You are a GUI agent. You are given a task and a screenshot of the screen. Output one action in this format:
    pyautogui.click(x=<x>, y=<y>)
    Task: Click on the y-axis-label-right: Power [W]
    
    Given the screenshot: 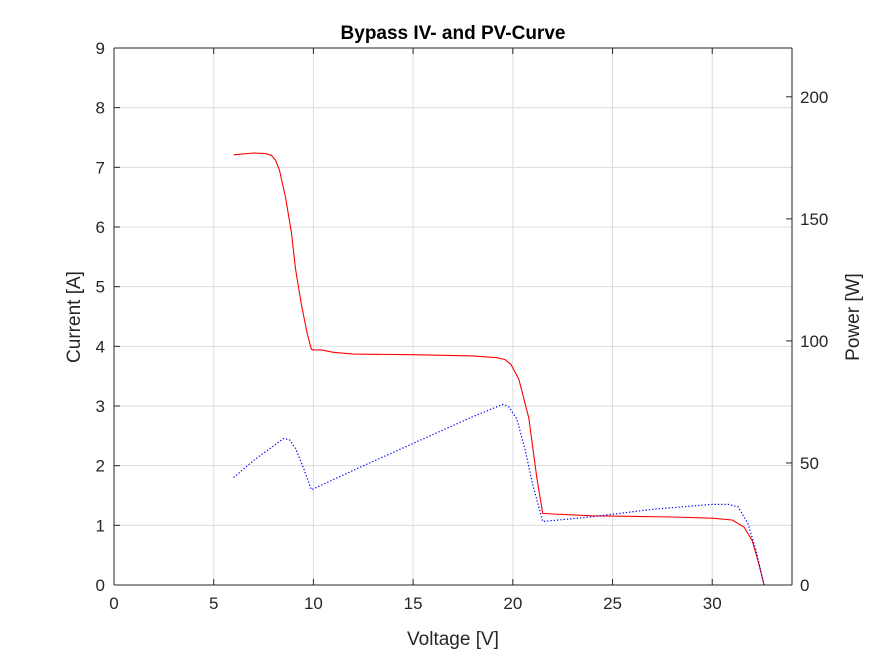 What is the action you would take?
    pyautogui.click(x=853, y=317)
    